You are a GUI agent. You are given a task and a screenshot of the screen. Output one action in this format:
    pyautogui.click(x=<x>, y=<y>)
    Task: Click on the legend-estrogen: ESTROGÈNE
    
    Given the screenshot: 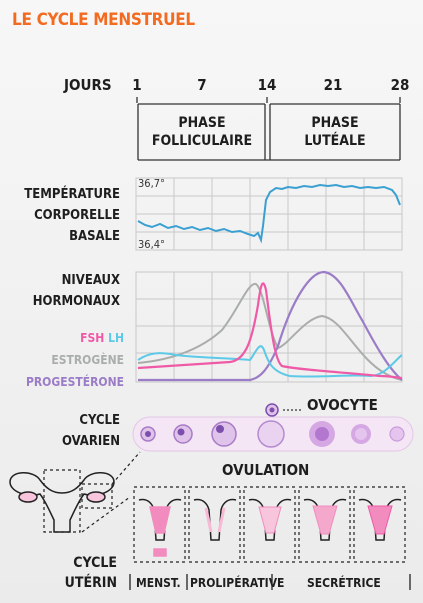 What is the action you would take?
    pyautogui.click(x=87, y=360)
    